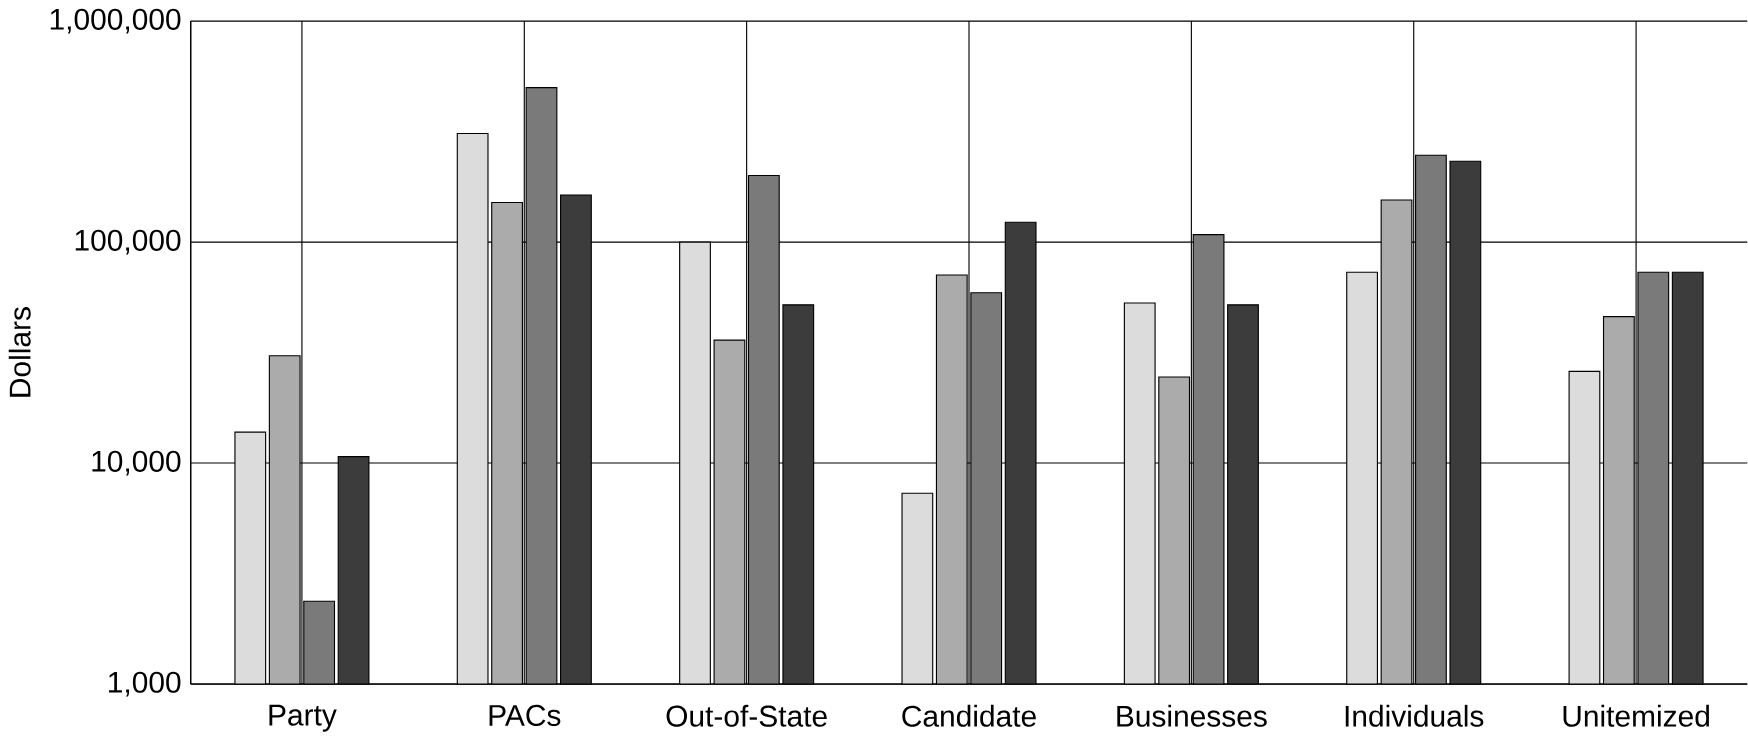 Image resolution: width=1748 pixels, height=740 pixels. What do you see at coordinates (969, 715) in the screenshot?
I see `x-tick-label: Candidate` at bounding box center [969, 715].